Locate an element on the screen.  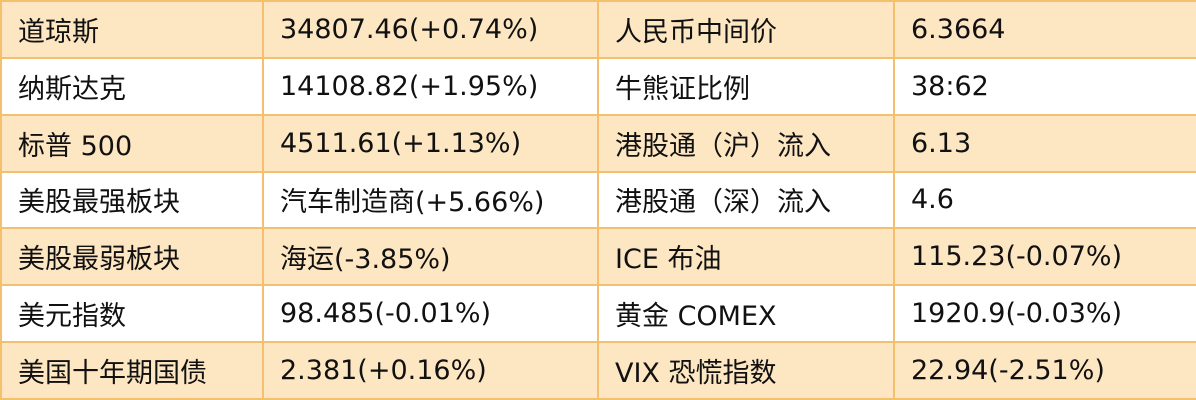
table-cell: 38:62 is located at coordinates (1044, 86).